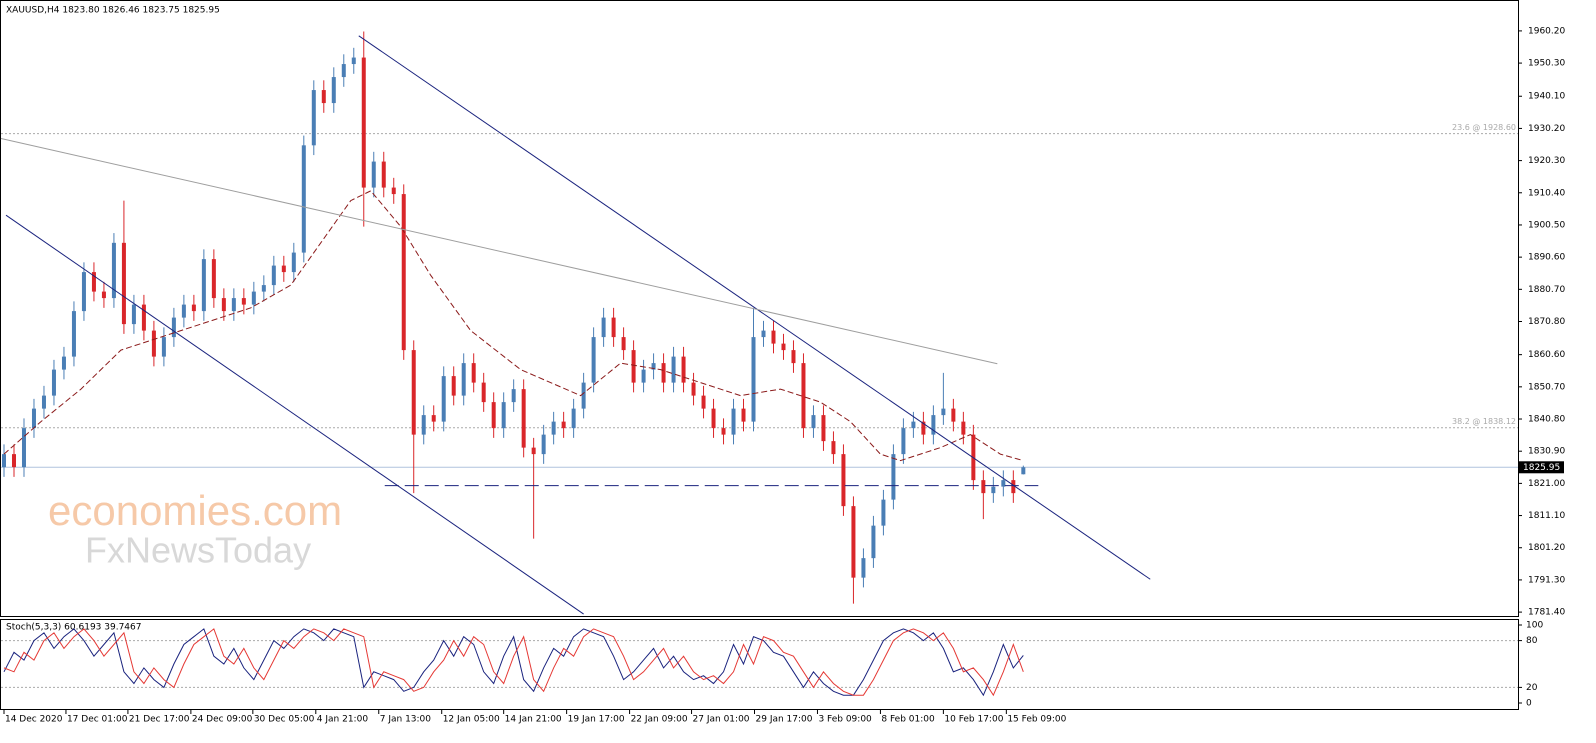  I want to click on last-price-label: 1825.95, so click(1541, 468).